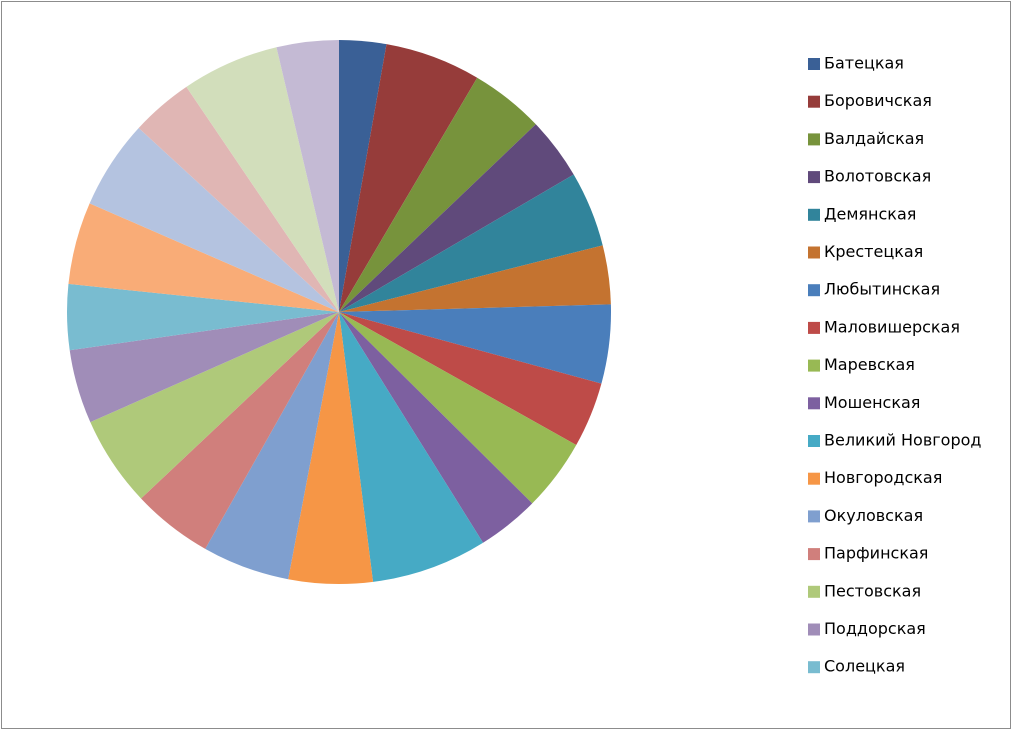 The image size is (1012, 730). What do you see at coordinates (864, 63) in the screenshot?
I see `legend-label: Батецкая` at bounding box center [864, 63].